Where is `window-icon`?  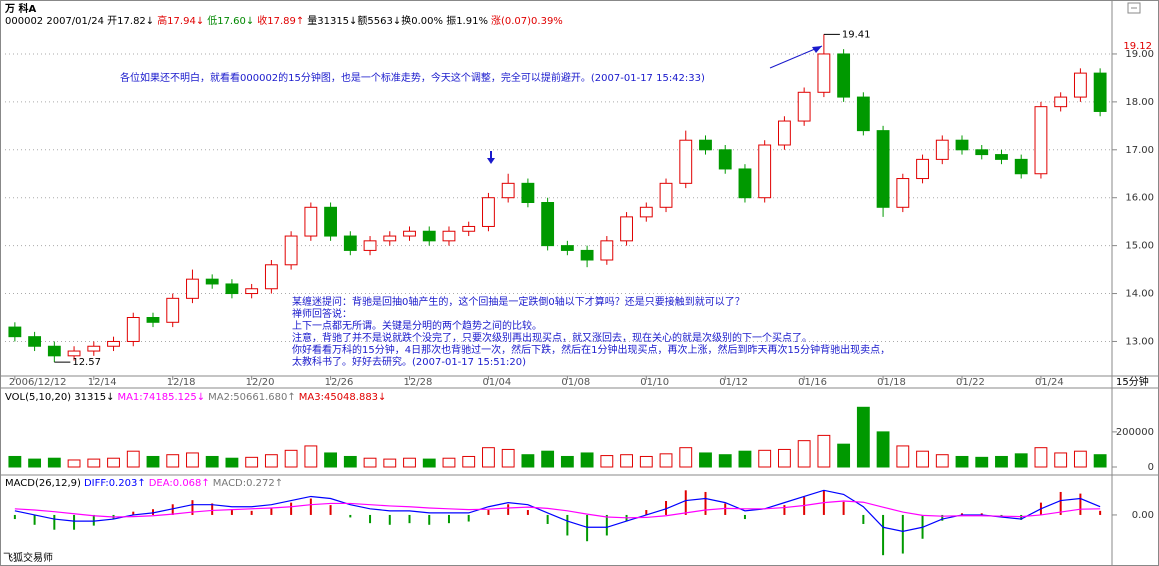 window-icon is located at coordinates (1134, 8).